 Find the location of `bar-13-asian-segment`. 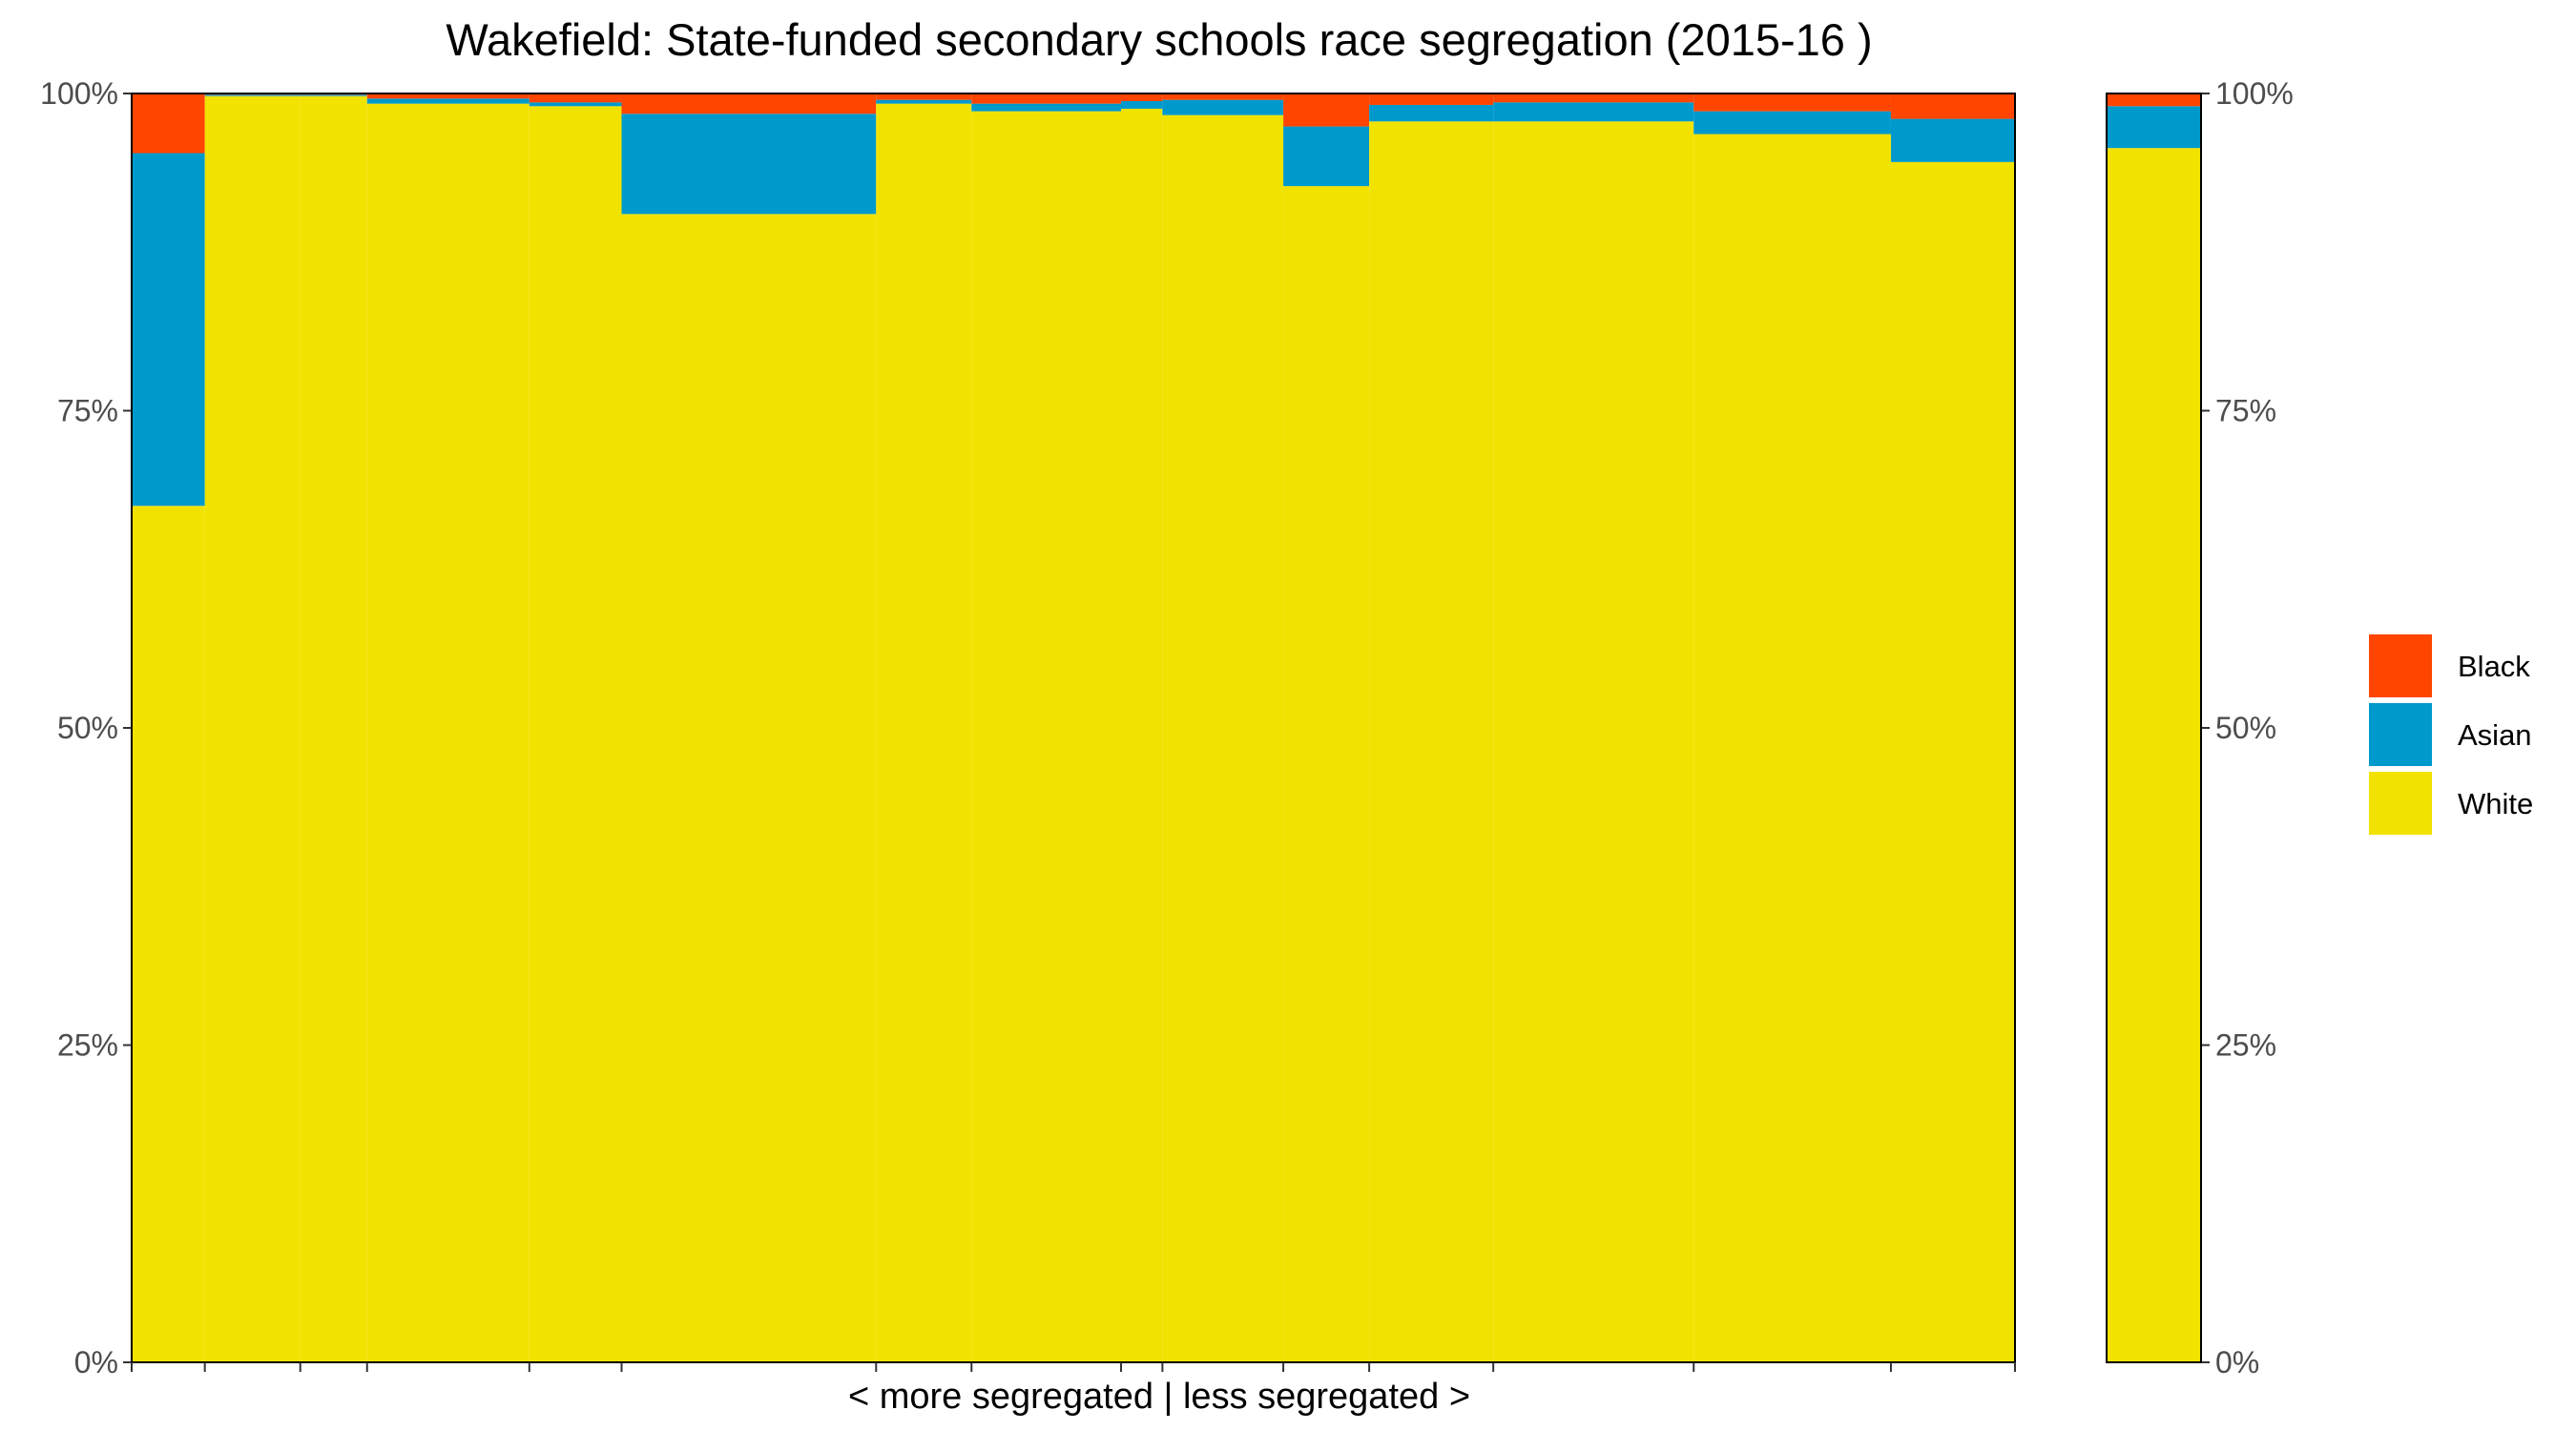

bar-13-asian-segment is located at coordinates (1593, 112).